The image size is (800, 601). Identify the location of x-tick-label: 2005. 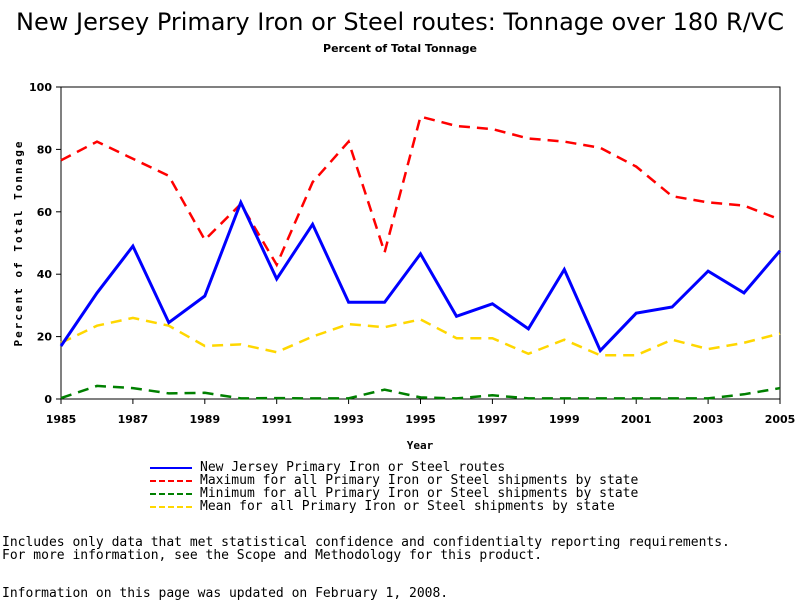
(780, 419).